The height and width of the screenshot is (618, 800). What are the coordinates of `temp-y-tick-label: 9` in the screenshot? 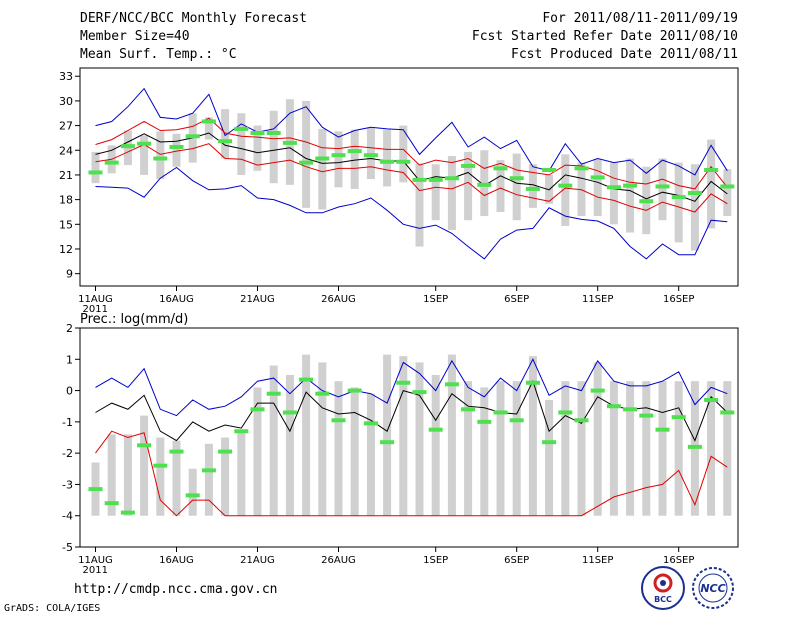 It's located at (69, 274).